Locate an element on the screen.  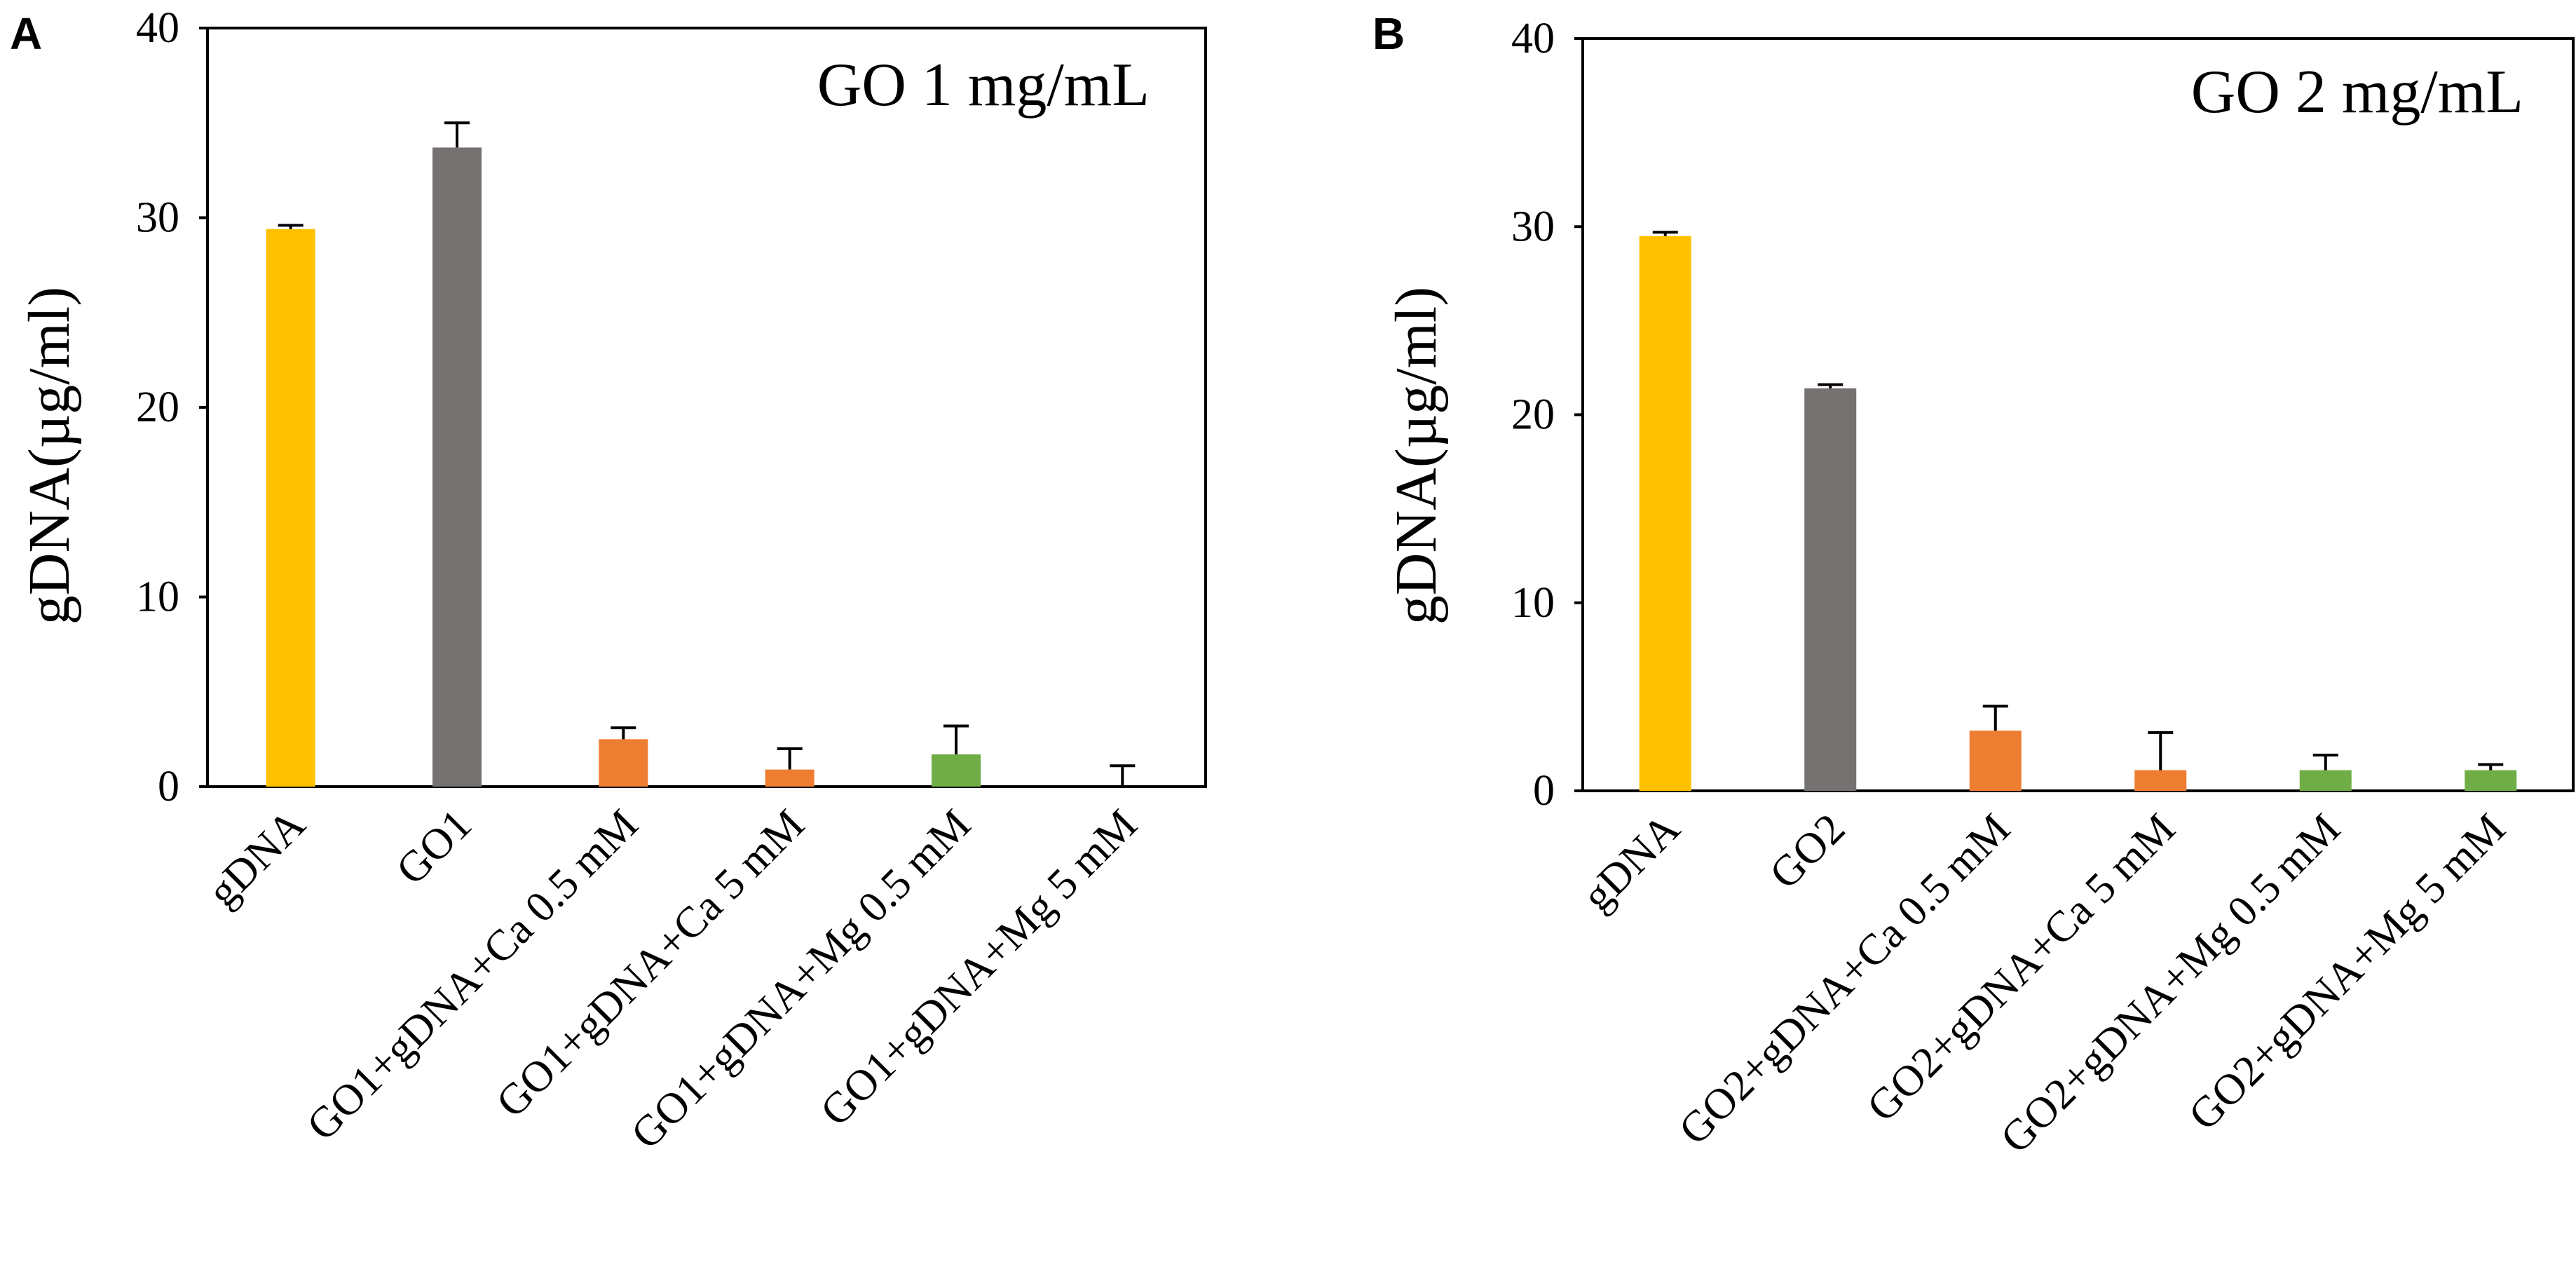
panel-a-y-axis-label: gDNA(µg/ml) is located at coordinates (49, 456).